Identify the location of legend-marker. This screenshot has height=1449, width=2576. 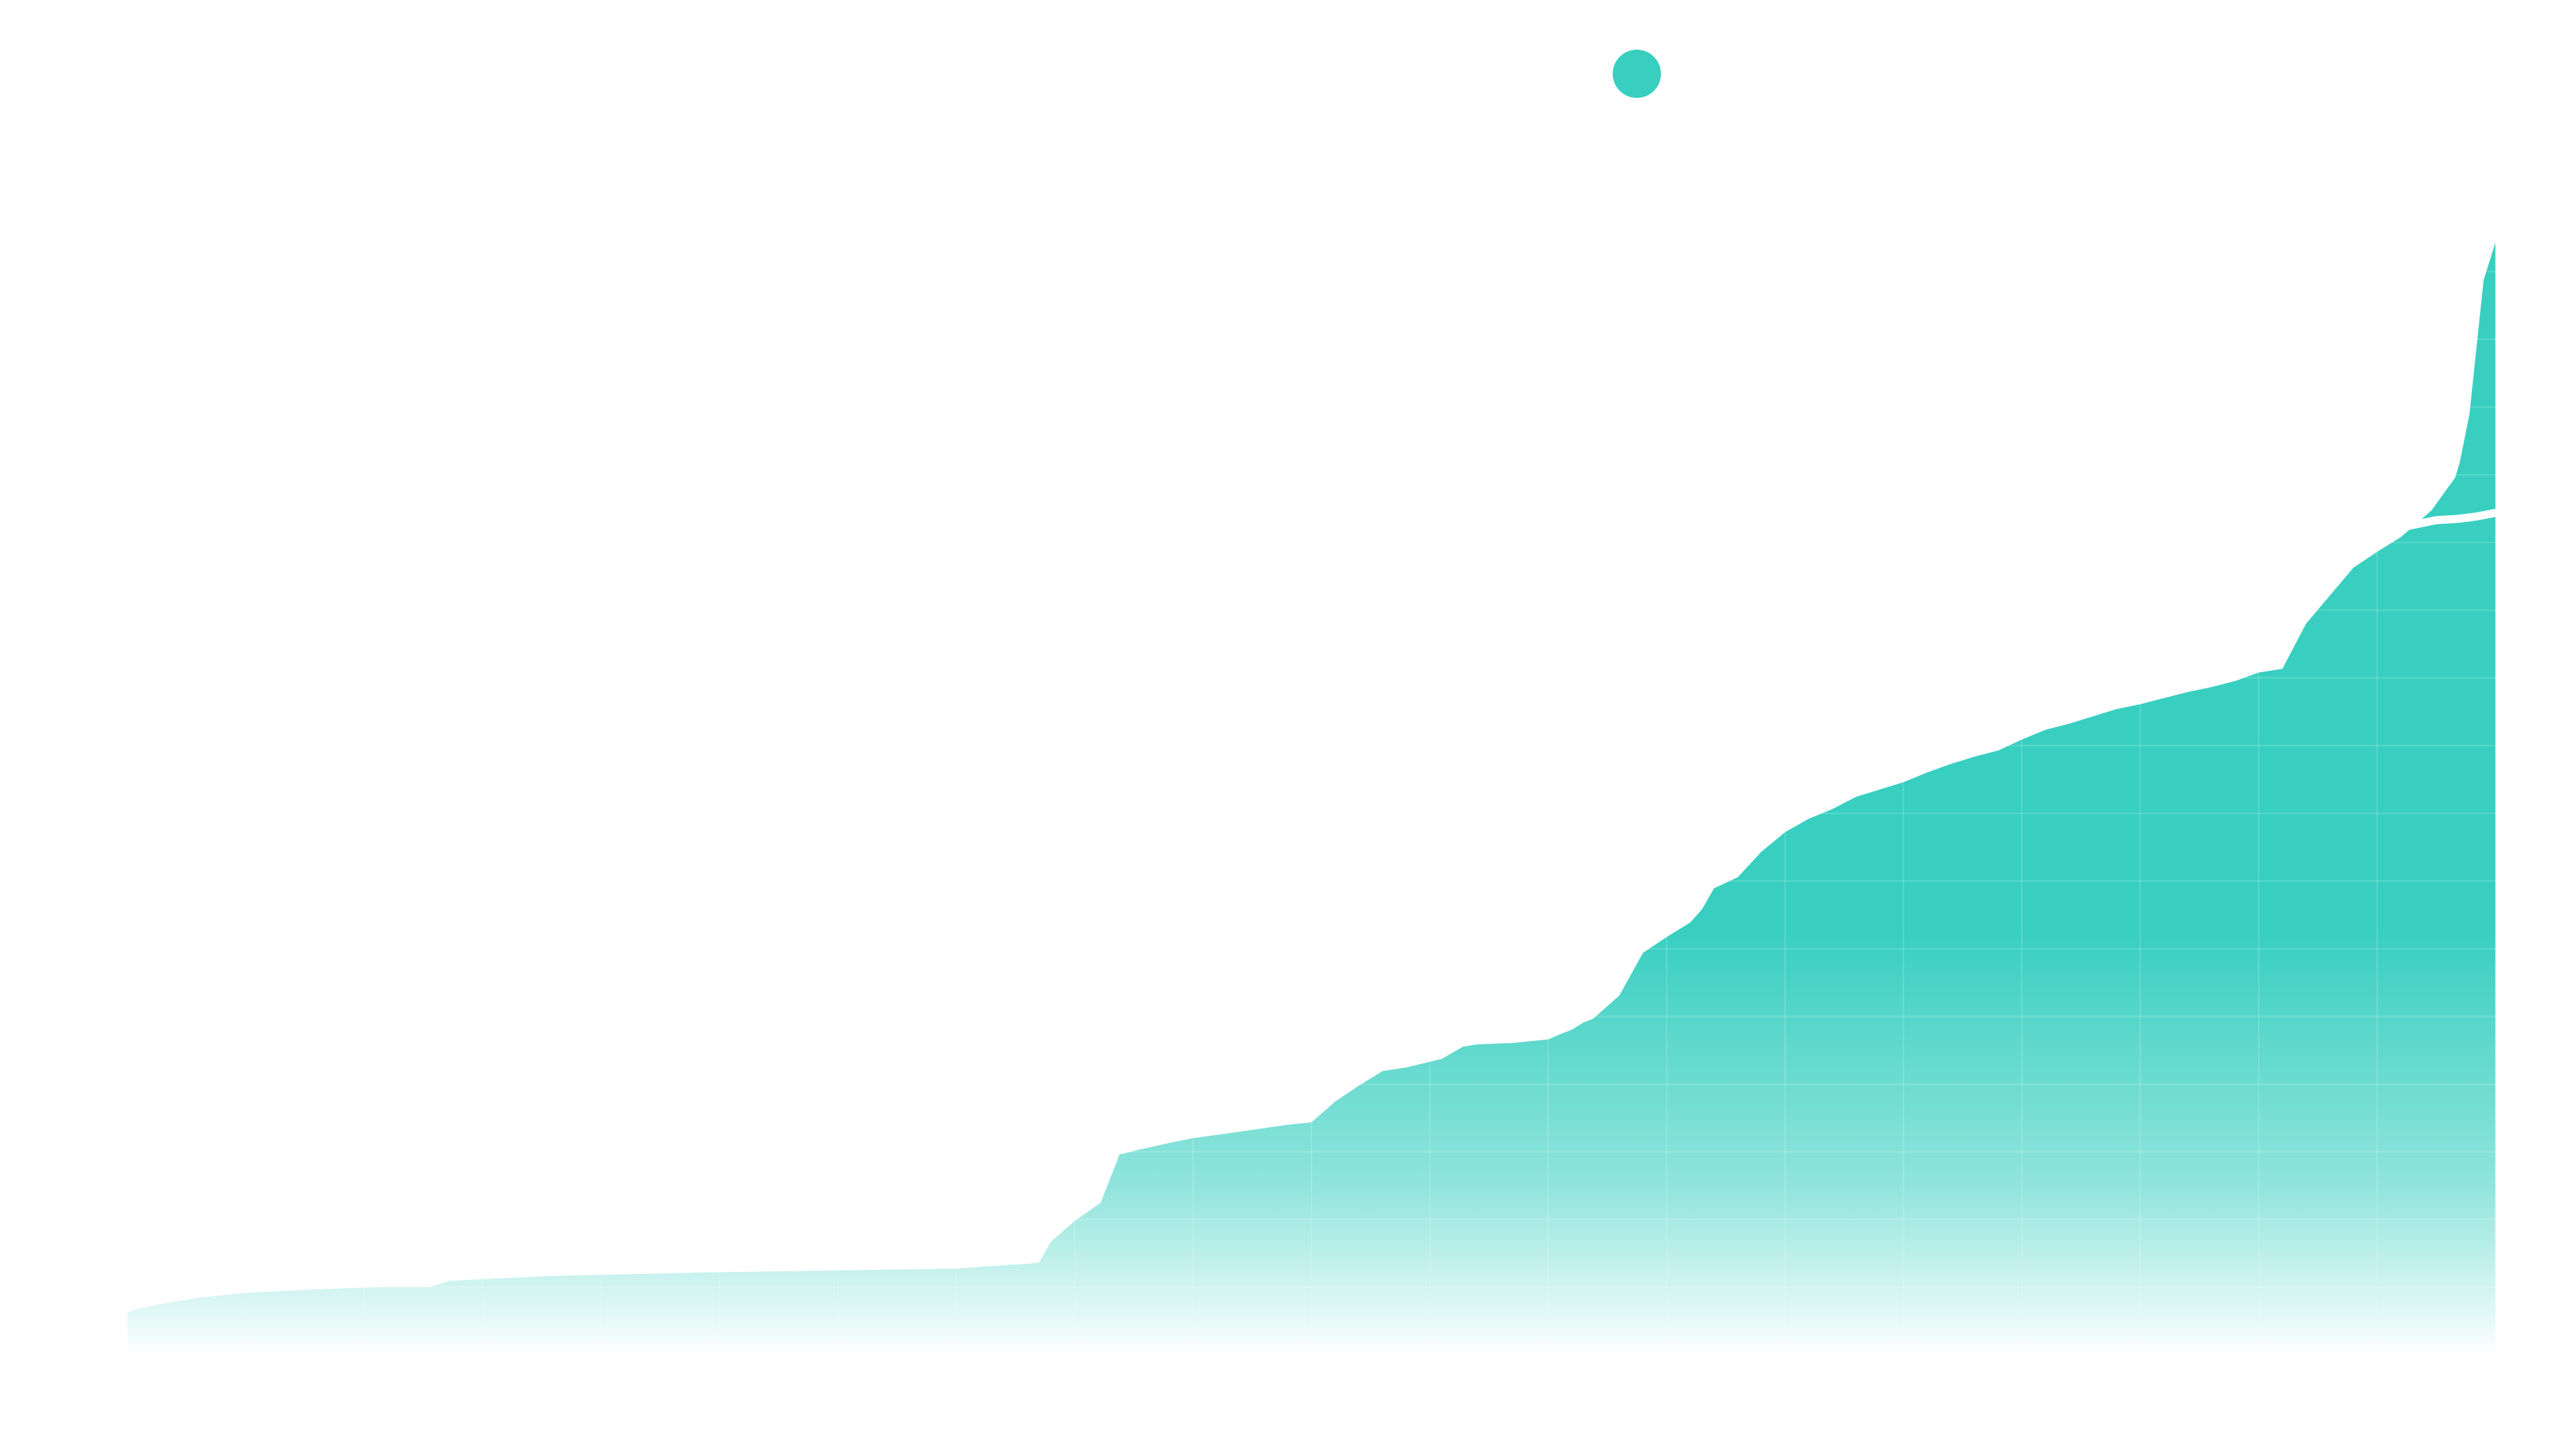
(1637, 74).